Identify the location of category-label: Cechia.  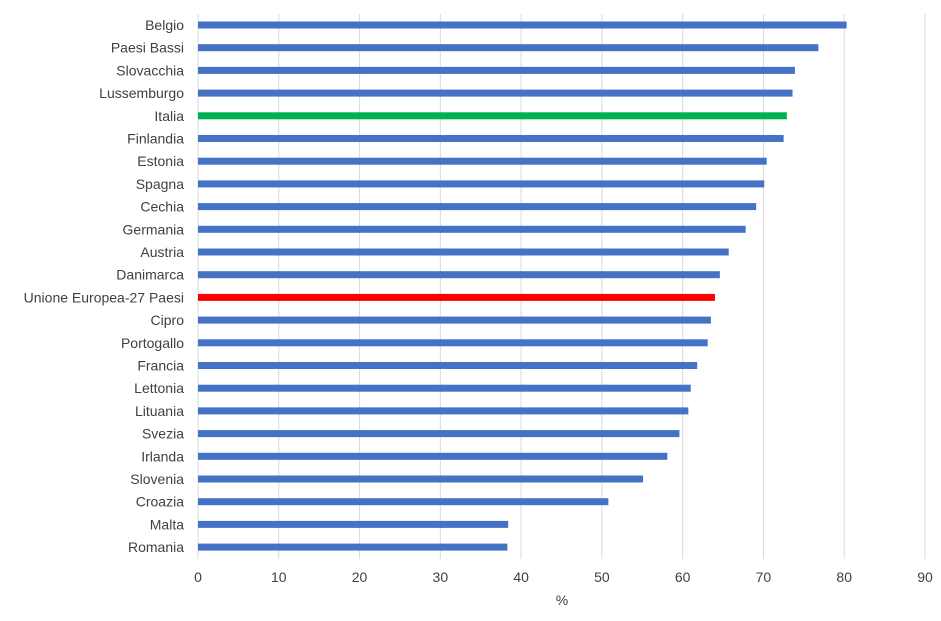
(162, 207).